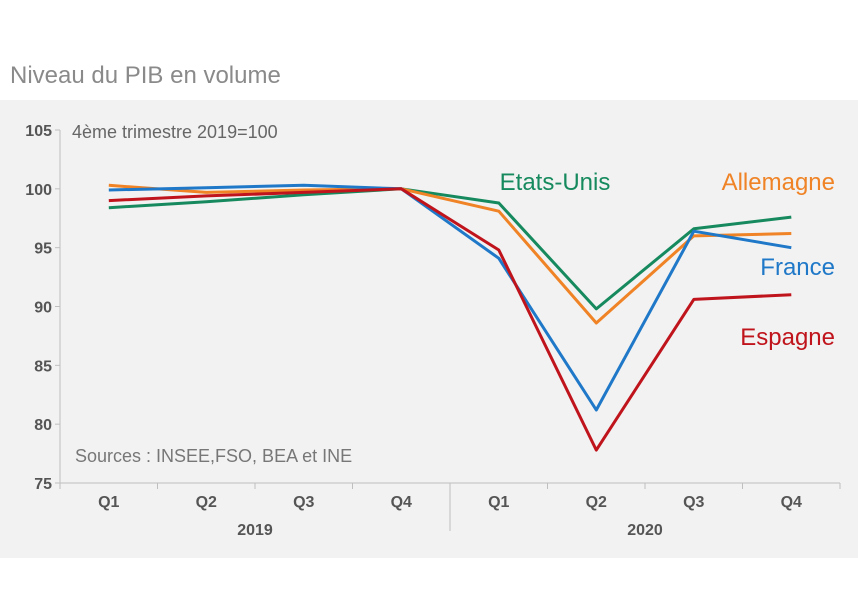  I want to click on y-tick-label: 85, so click(43, 366).